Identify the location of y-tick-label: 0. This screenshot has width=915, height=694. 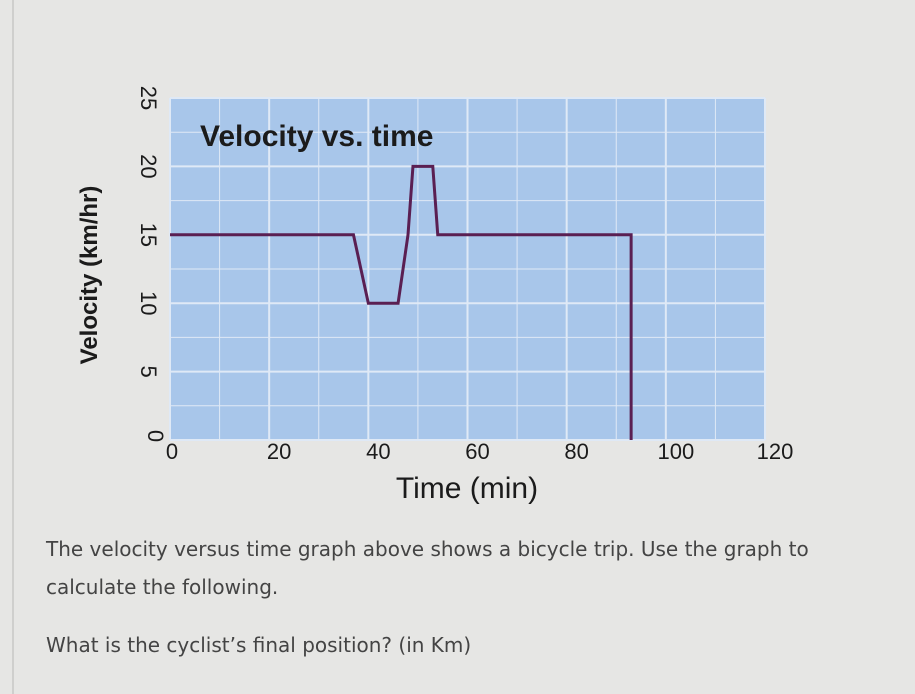
(155, 436).